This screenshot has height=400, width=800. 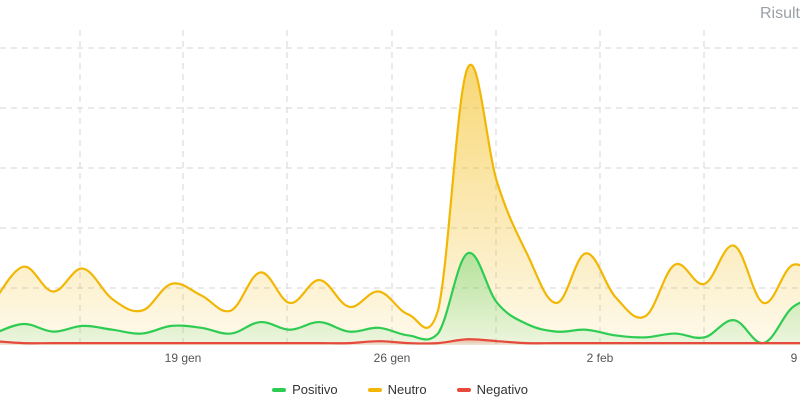 I want to click on legend-item-neutro: Neutro, so click(x=397, y=389).